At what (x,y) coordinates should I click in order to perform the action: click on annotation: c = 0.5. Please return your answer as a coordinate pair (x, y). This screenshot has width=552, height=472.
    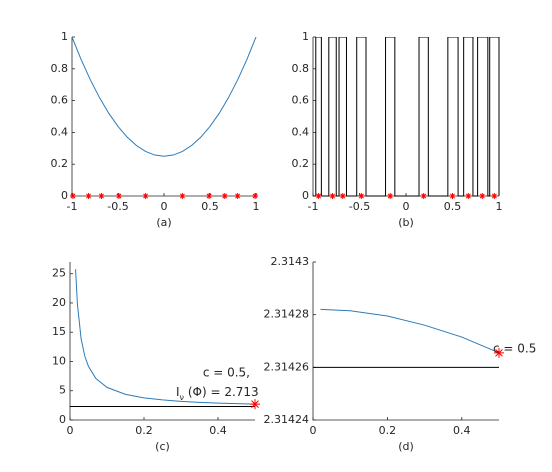
    Looking at the image, I should click on (514, 349).